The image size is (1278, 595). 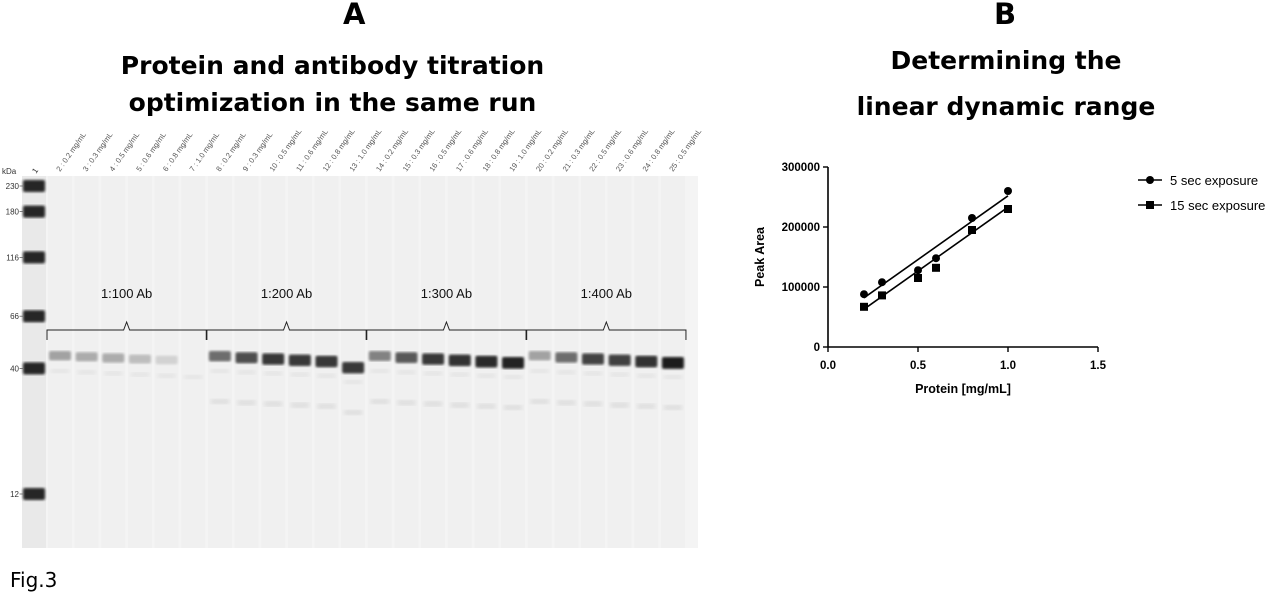 What do you see at coordinates (126, 293) in the screenshot?
I see `group-label: 1:100 Ab` at bounding box center [126, 293].